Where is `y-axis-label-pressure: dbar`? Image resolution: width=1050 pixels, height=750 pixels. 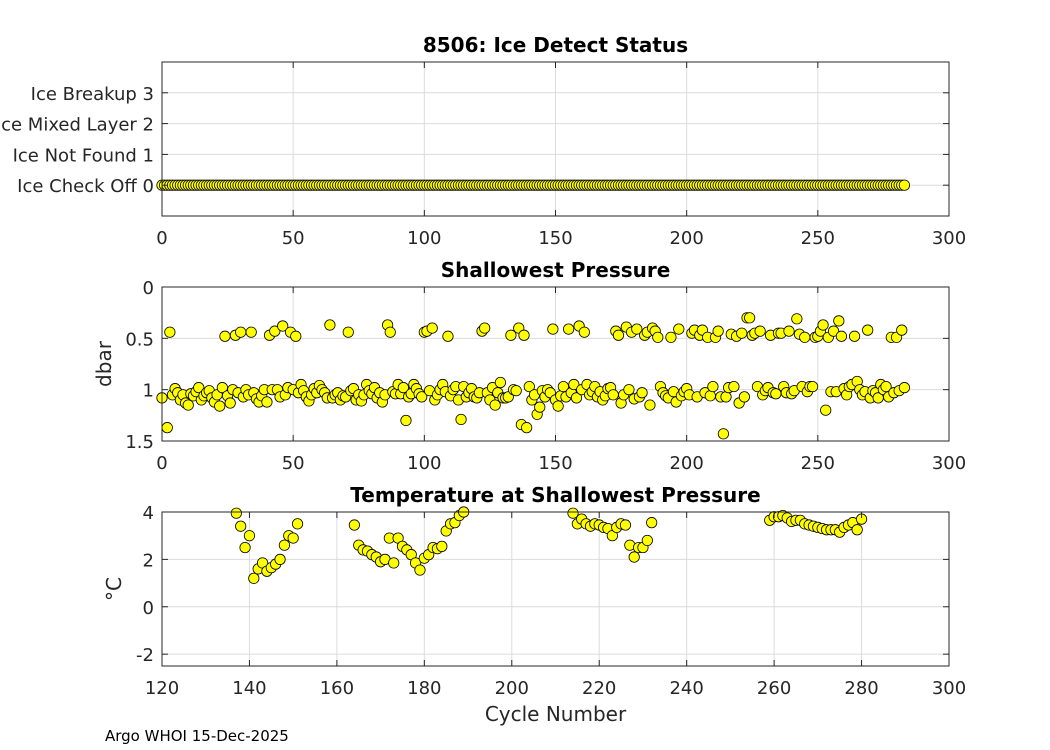
y-axis-label-pressure: dbar is located at coordinates (104, 363).